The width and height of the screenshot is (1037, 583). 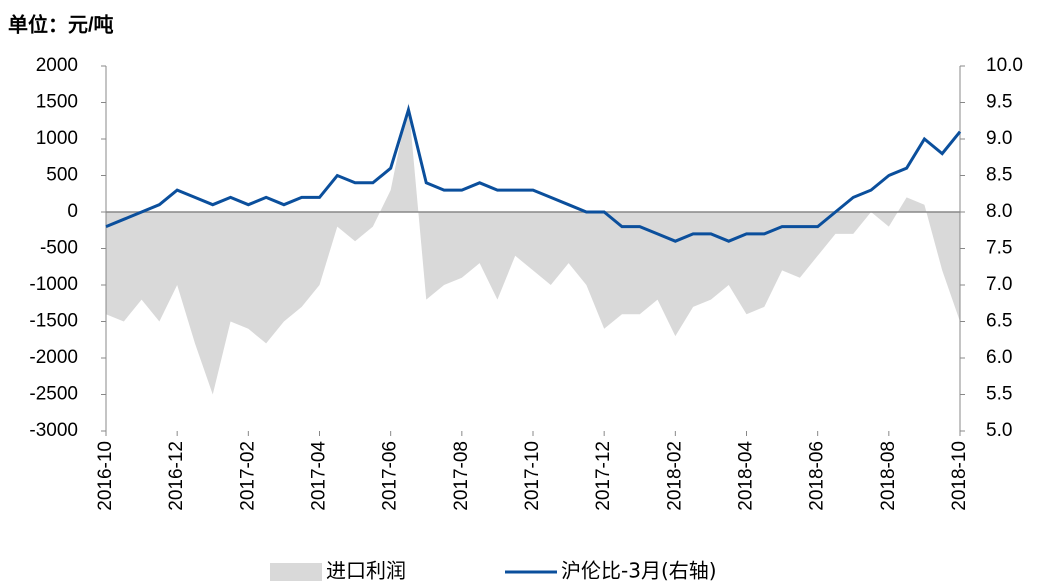 What do you see at coordinates (61, 24) in the screenshot?
I see `unit-label: 单位：元/吨` at bounding box center [61, 24].